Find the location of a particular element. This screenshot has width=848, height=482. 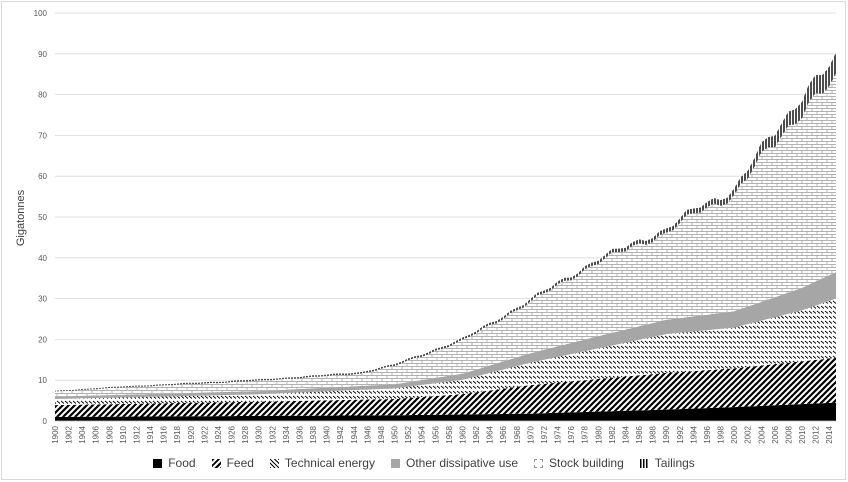

x-tick-label: 1932 is located at coordinates (272, 434).